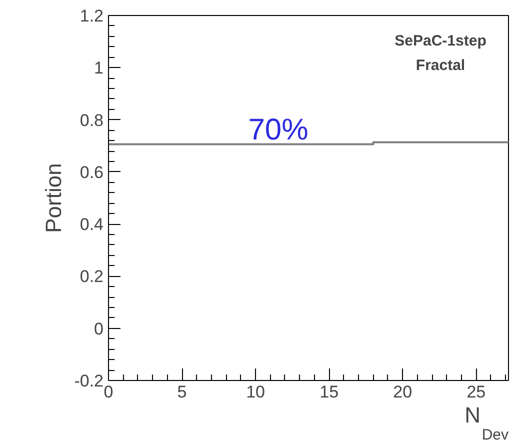 This screenshot has width=513, height=440. I want to click on y-tick-label: -0.2, so click(89, 381).